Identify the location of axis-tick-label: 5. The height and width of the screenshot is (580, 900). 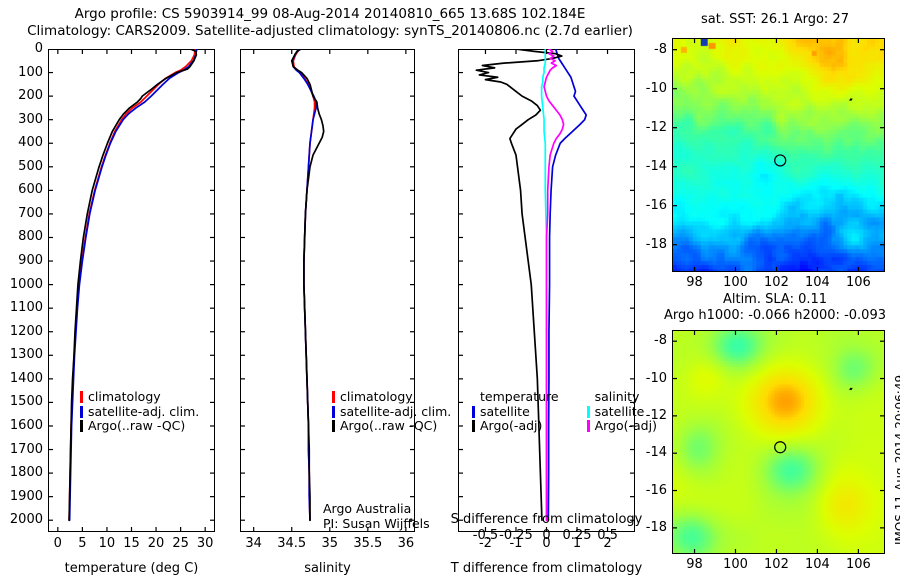
(82, 543).